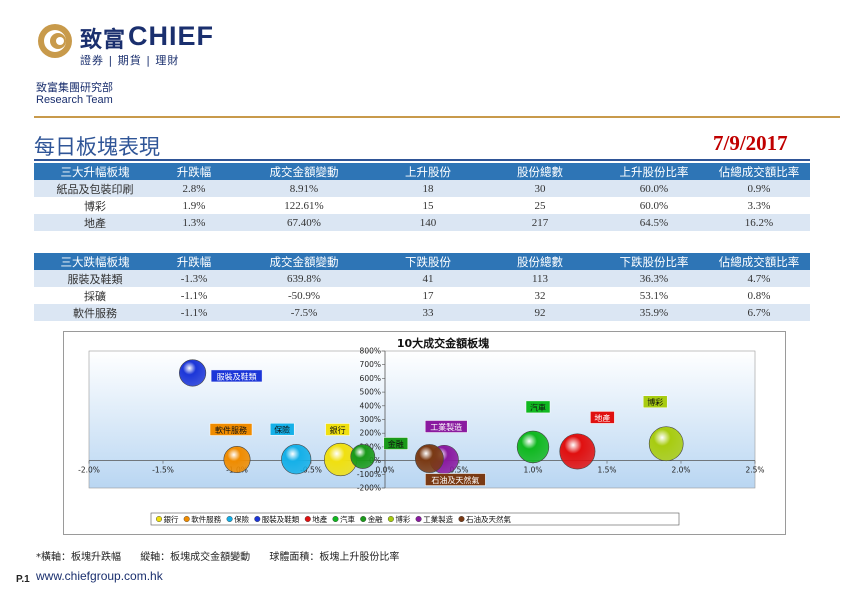 The width and height of the screenshot is (842, 595). Describe the element at coordinates (428, 222) in the screenshot. I see `rising-count-cell: 140` at that location.